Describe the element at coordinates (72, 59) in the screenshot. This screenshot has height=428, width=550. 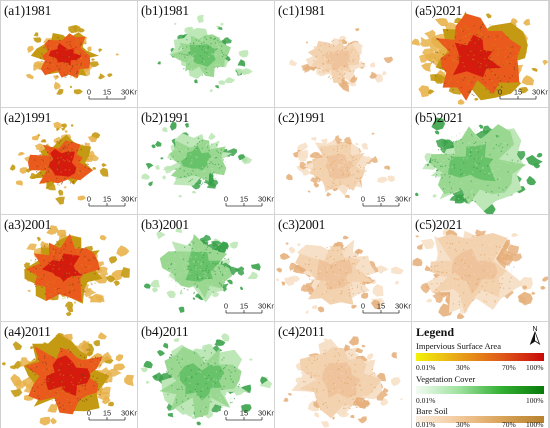
I see `urban-map-a1` at that location.